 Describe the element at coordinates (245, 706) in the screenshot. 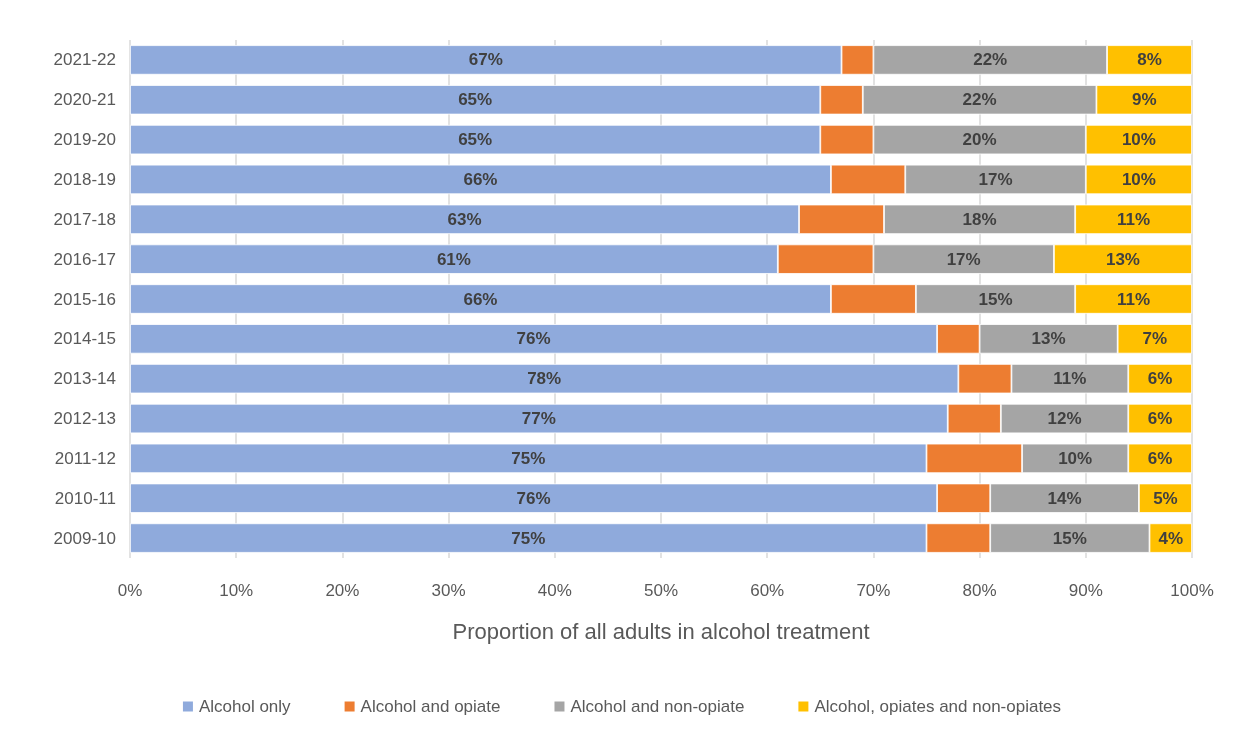

I see `legend-label: Alcohol only` at that location.